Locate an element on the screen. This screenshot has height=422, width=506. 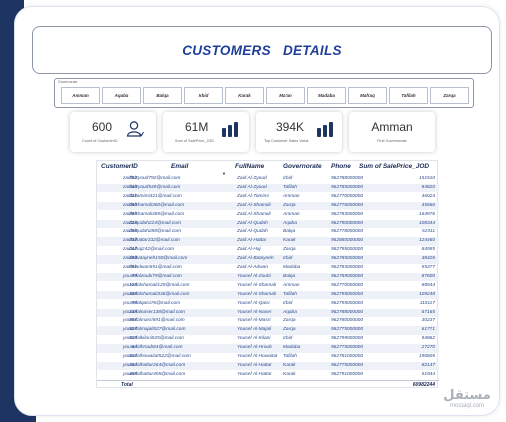
cell-saleprice: 109248 is located at coordinates (426, 294).